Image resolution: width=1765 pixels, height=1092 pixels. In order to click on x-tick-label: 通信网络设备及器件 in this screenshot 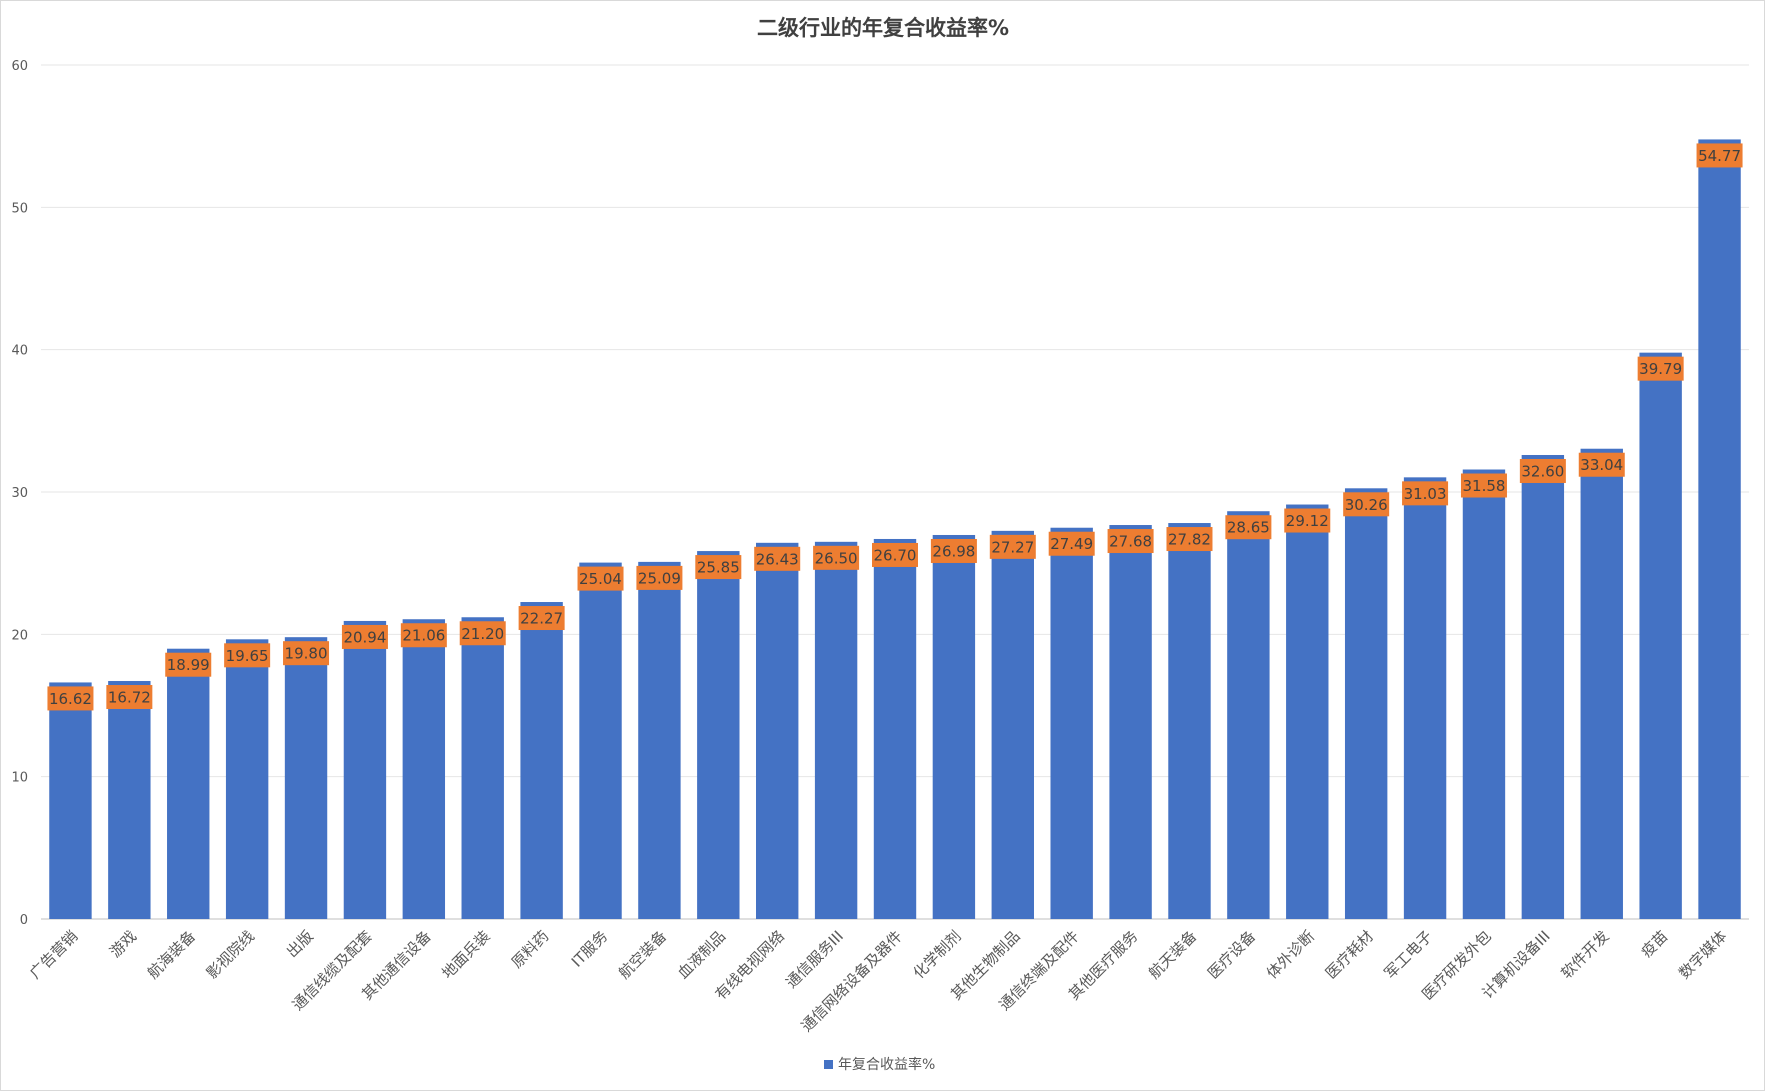, I will do `click(852, 981)`.